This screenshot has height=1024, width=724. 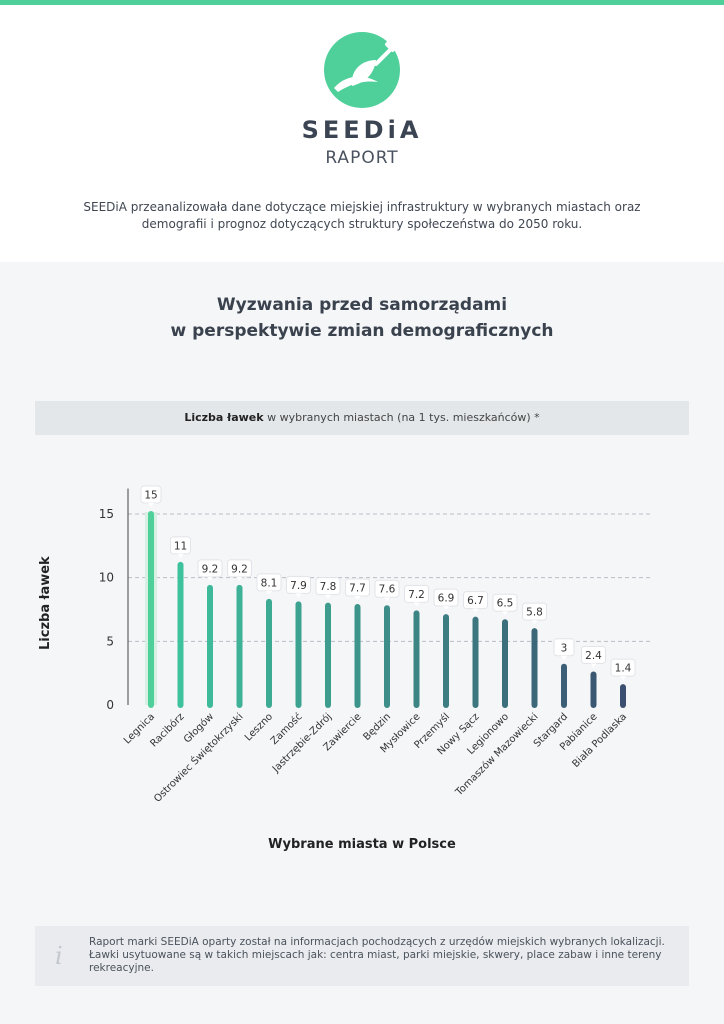 What do you see at coordinates (224, 417) in the screenshot?
I see `chart-caption-bold: Liczba ławek` at bounding box center [224, 417].